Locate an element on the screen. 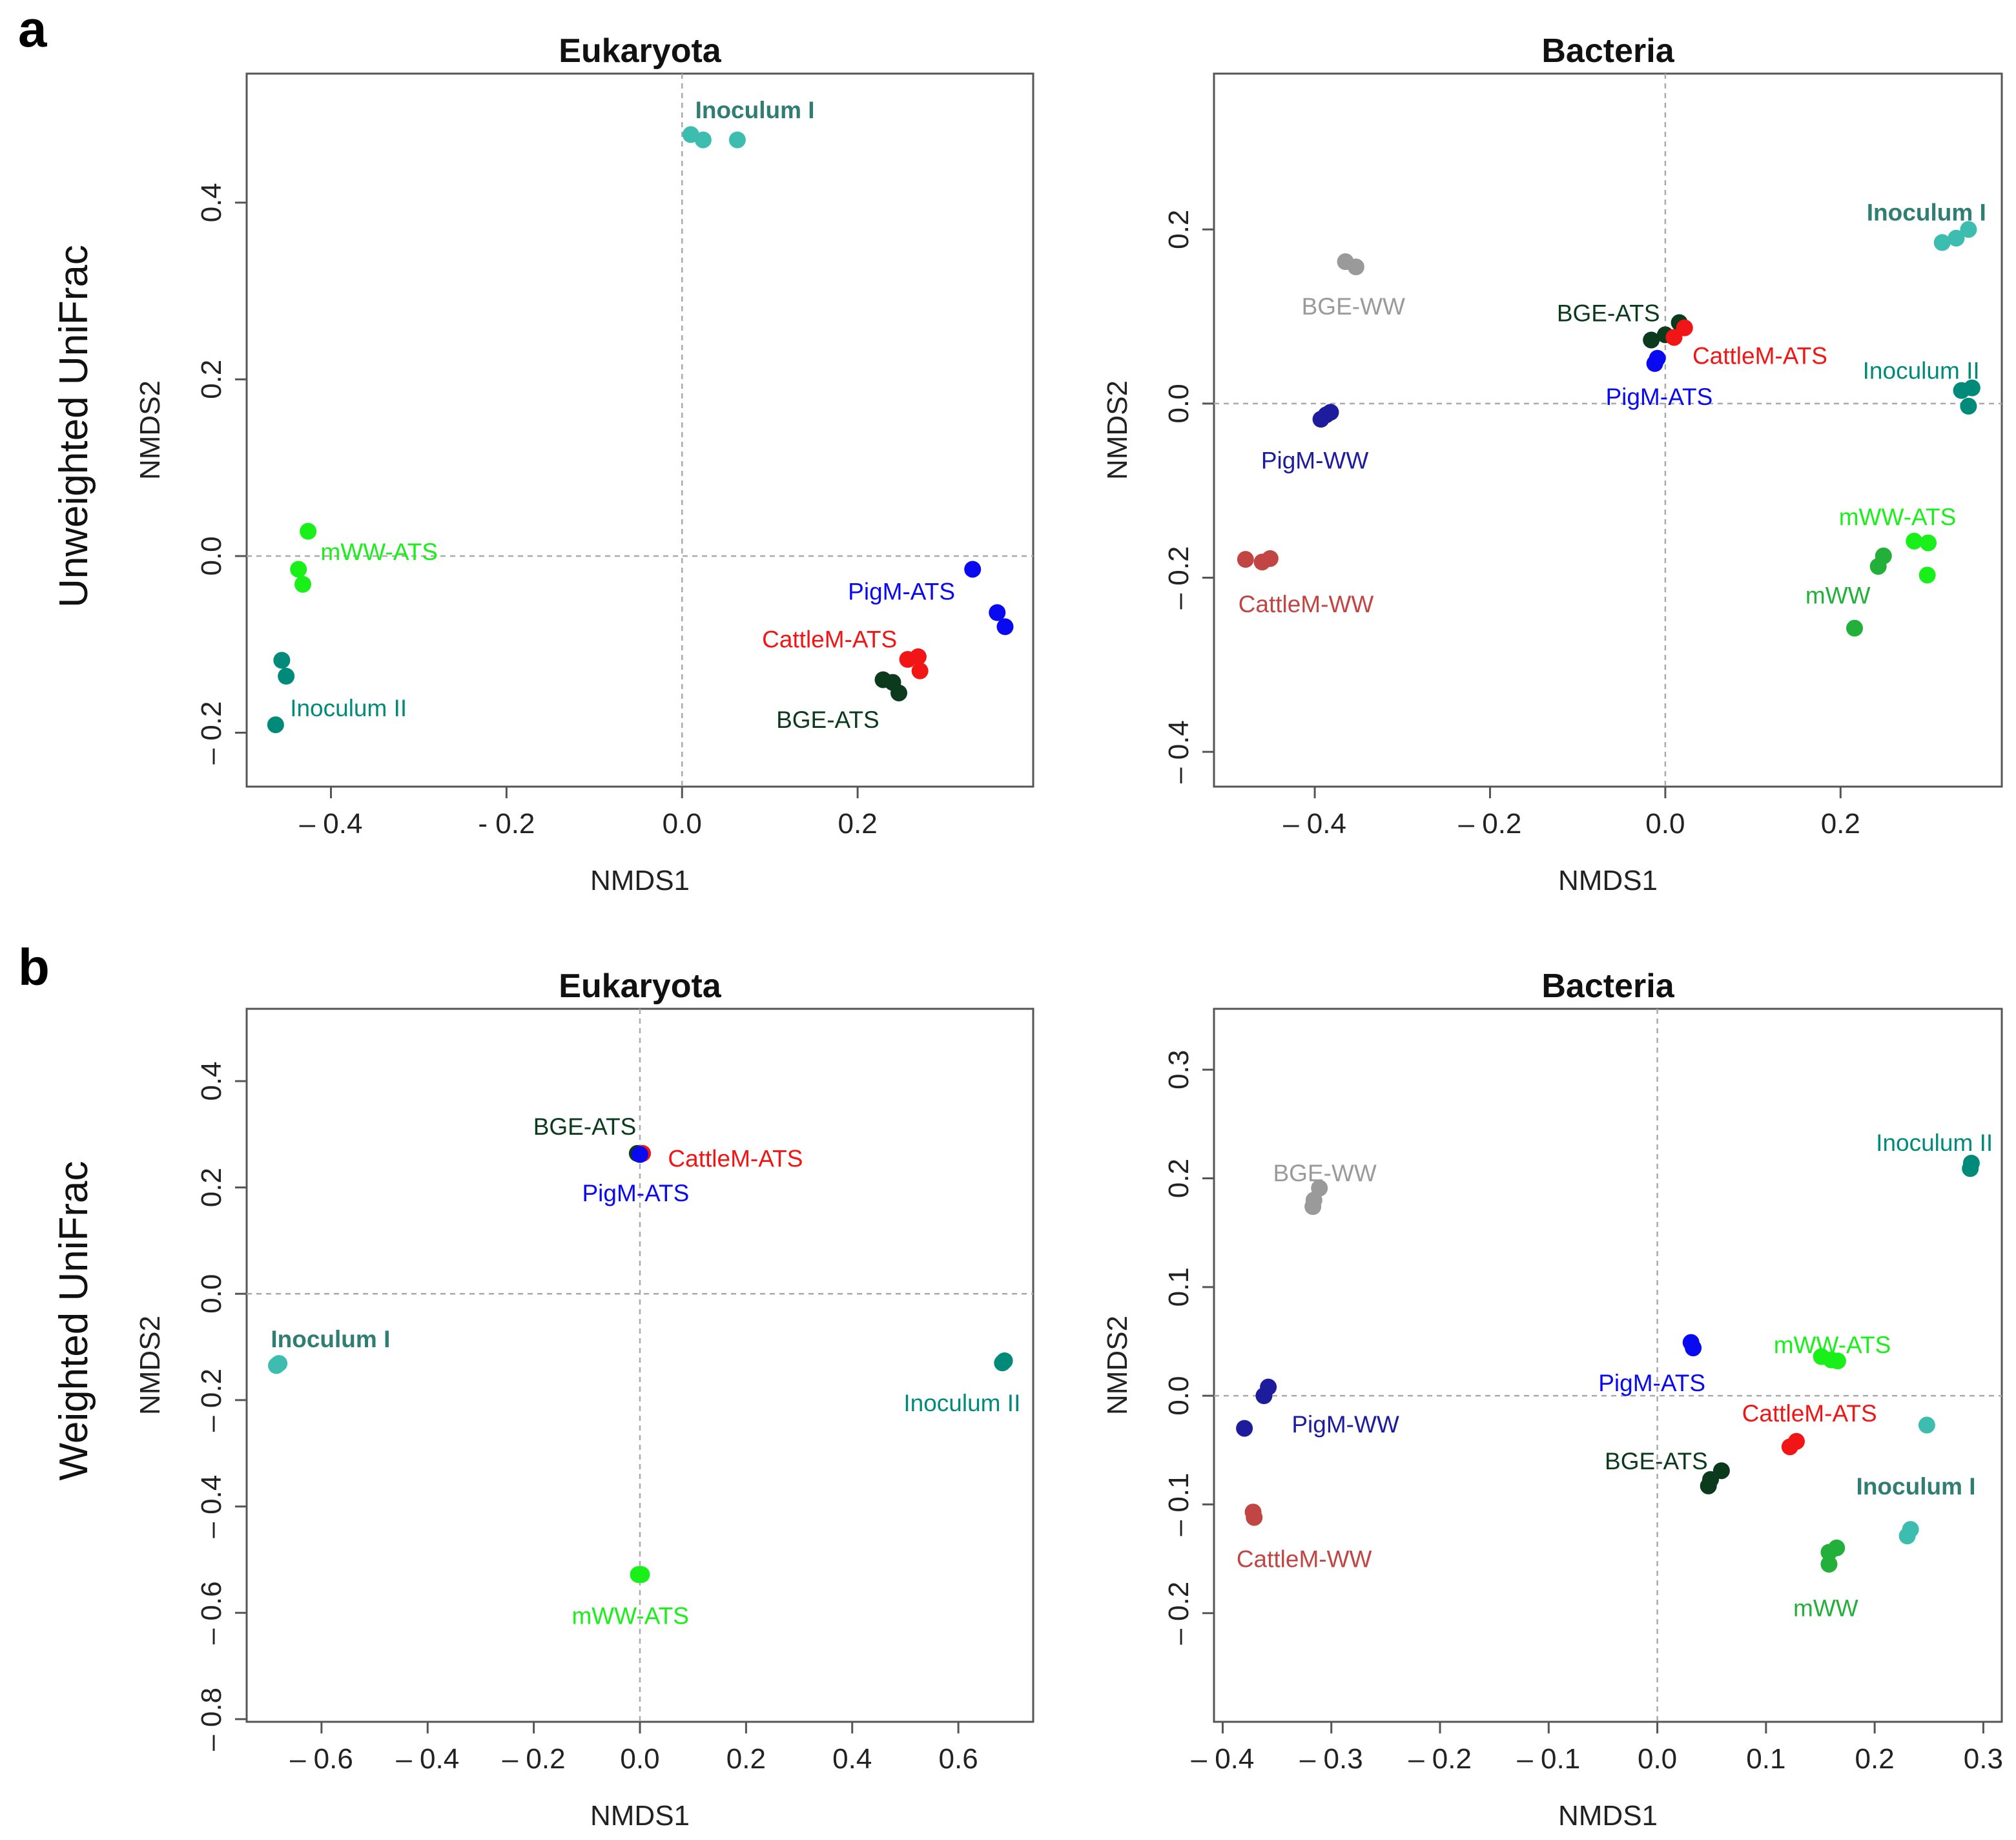  row-label-unweighted: Unweighted UniFrac is located at coordinates (74, 426).